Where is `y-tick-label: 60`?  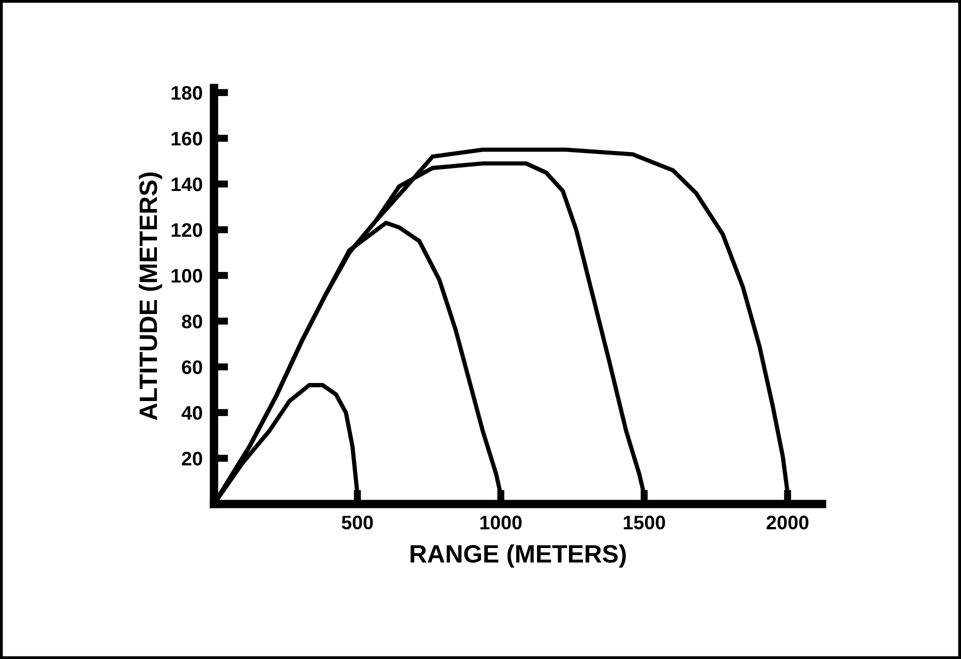
y-tick-label: 60 is located at coordinates (192, 367).